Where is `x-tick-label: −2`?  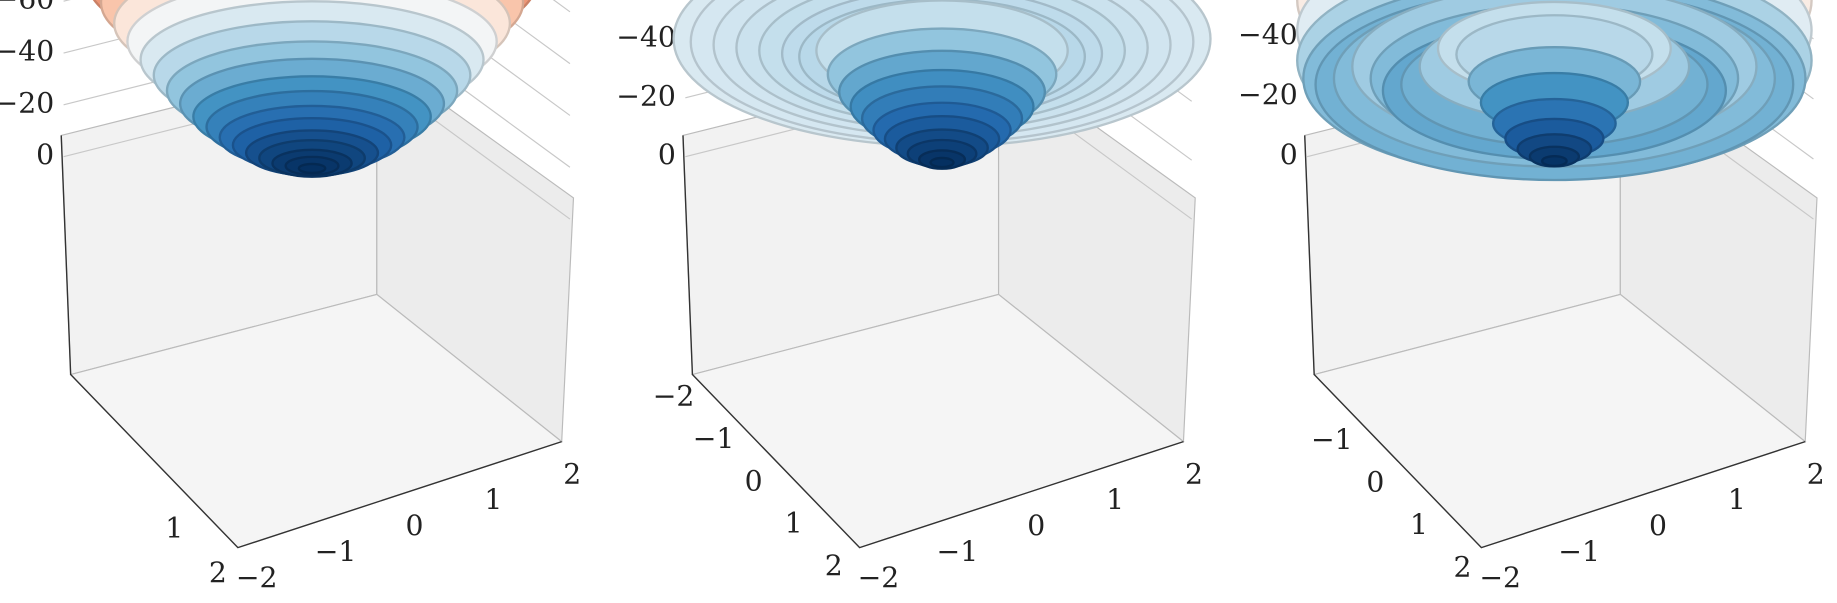 x-tick-label: −2 is located at coordinates (674, 396).